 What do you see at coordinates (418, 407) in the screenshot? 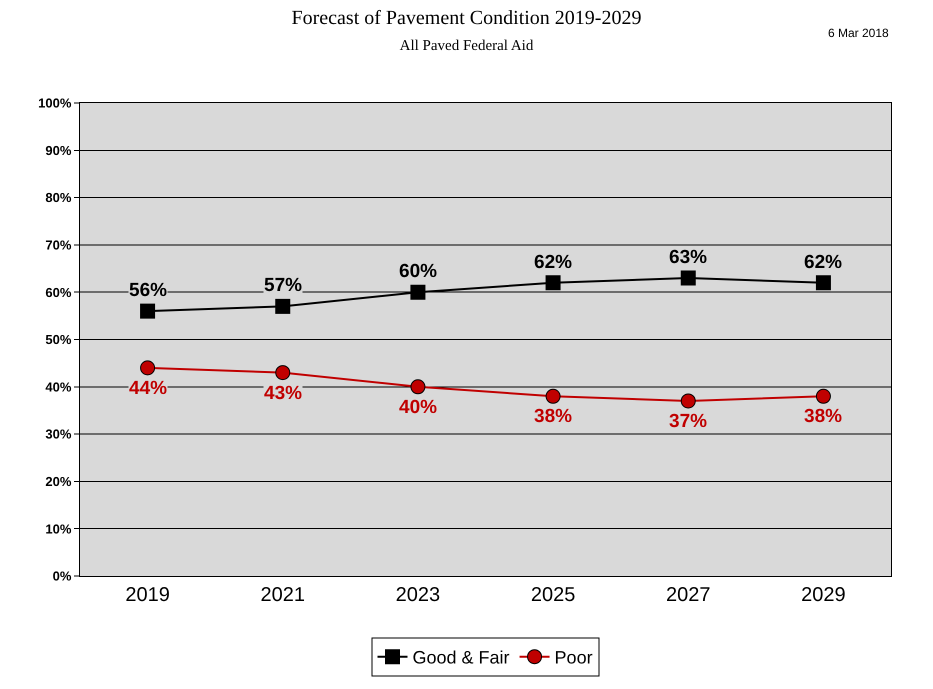
I see `data-label: 40%` at bounding box center [418, 407].